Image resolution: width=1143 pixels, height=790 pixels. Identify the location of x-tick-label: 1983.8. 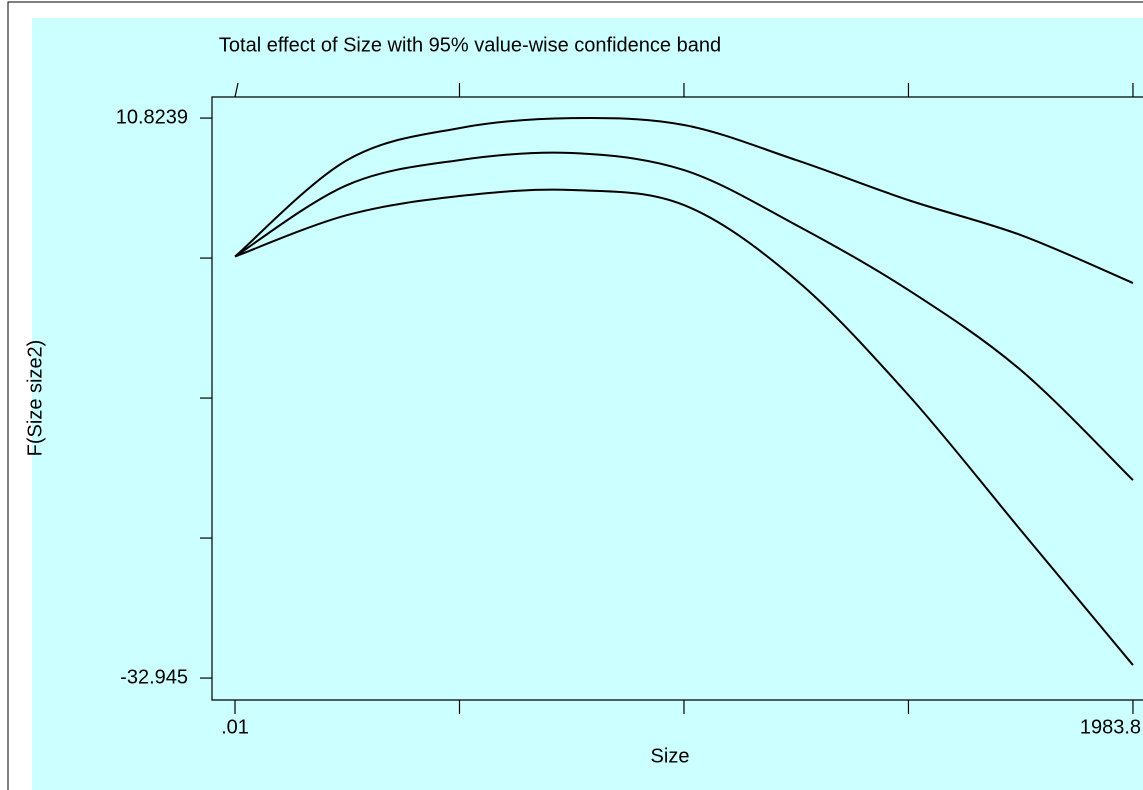
(1110, 727).